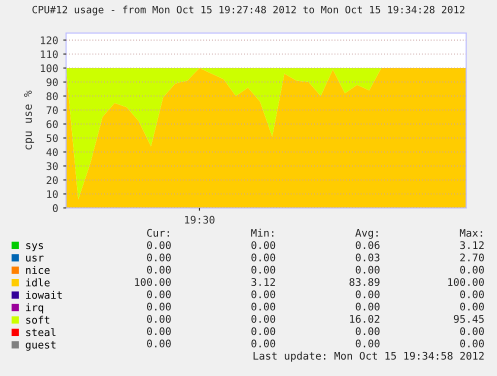 This screenshot has width=497, height=376. I want to click on legend-label: nice, so click(38, 270).